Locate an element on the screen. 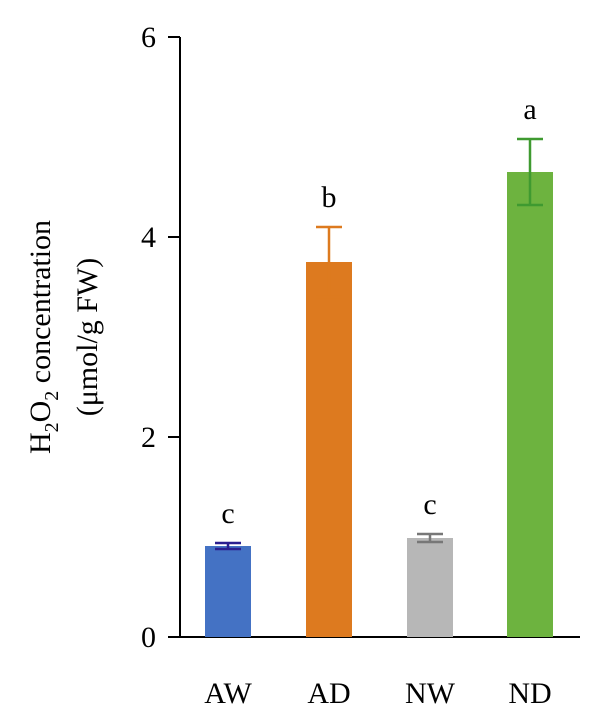 This screenshot has height=723, width=600. y-axis-label: H2O2 concentration (μmol/g FW) is located at coordinates (64, 337).